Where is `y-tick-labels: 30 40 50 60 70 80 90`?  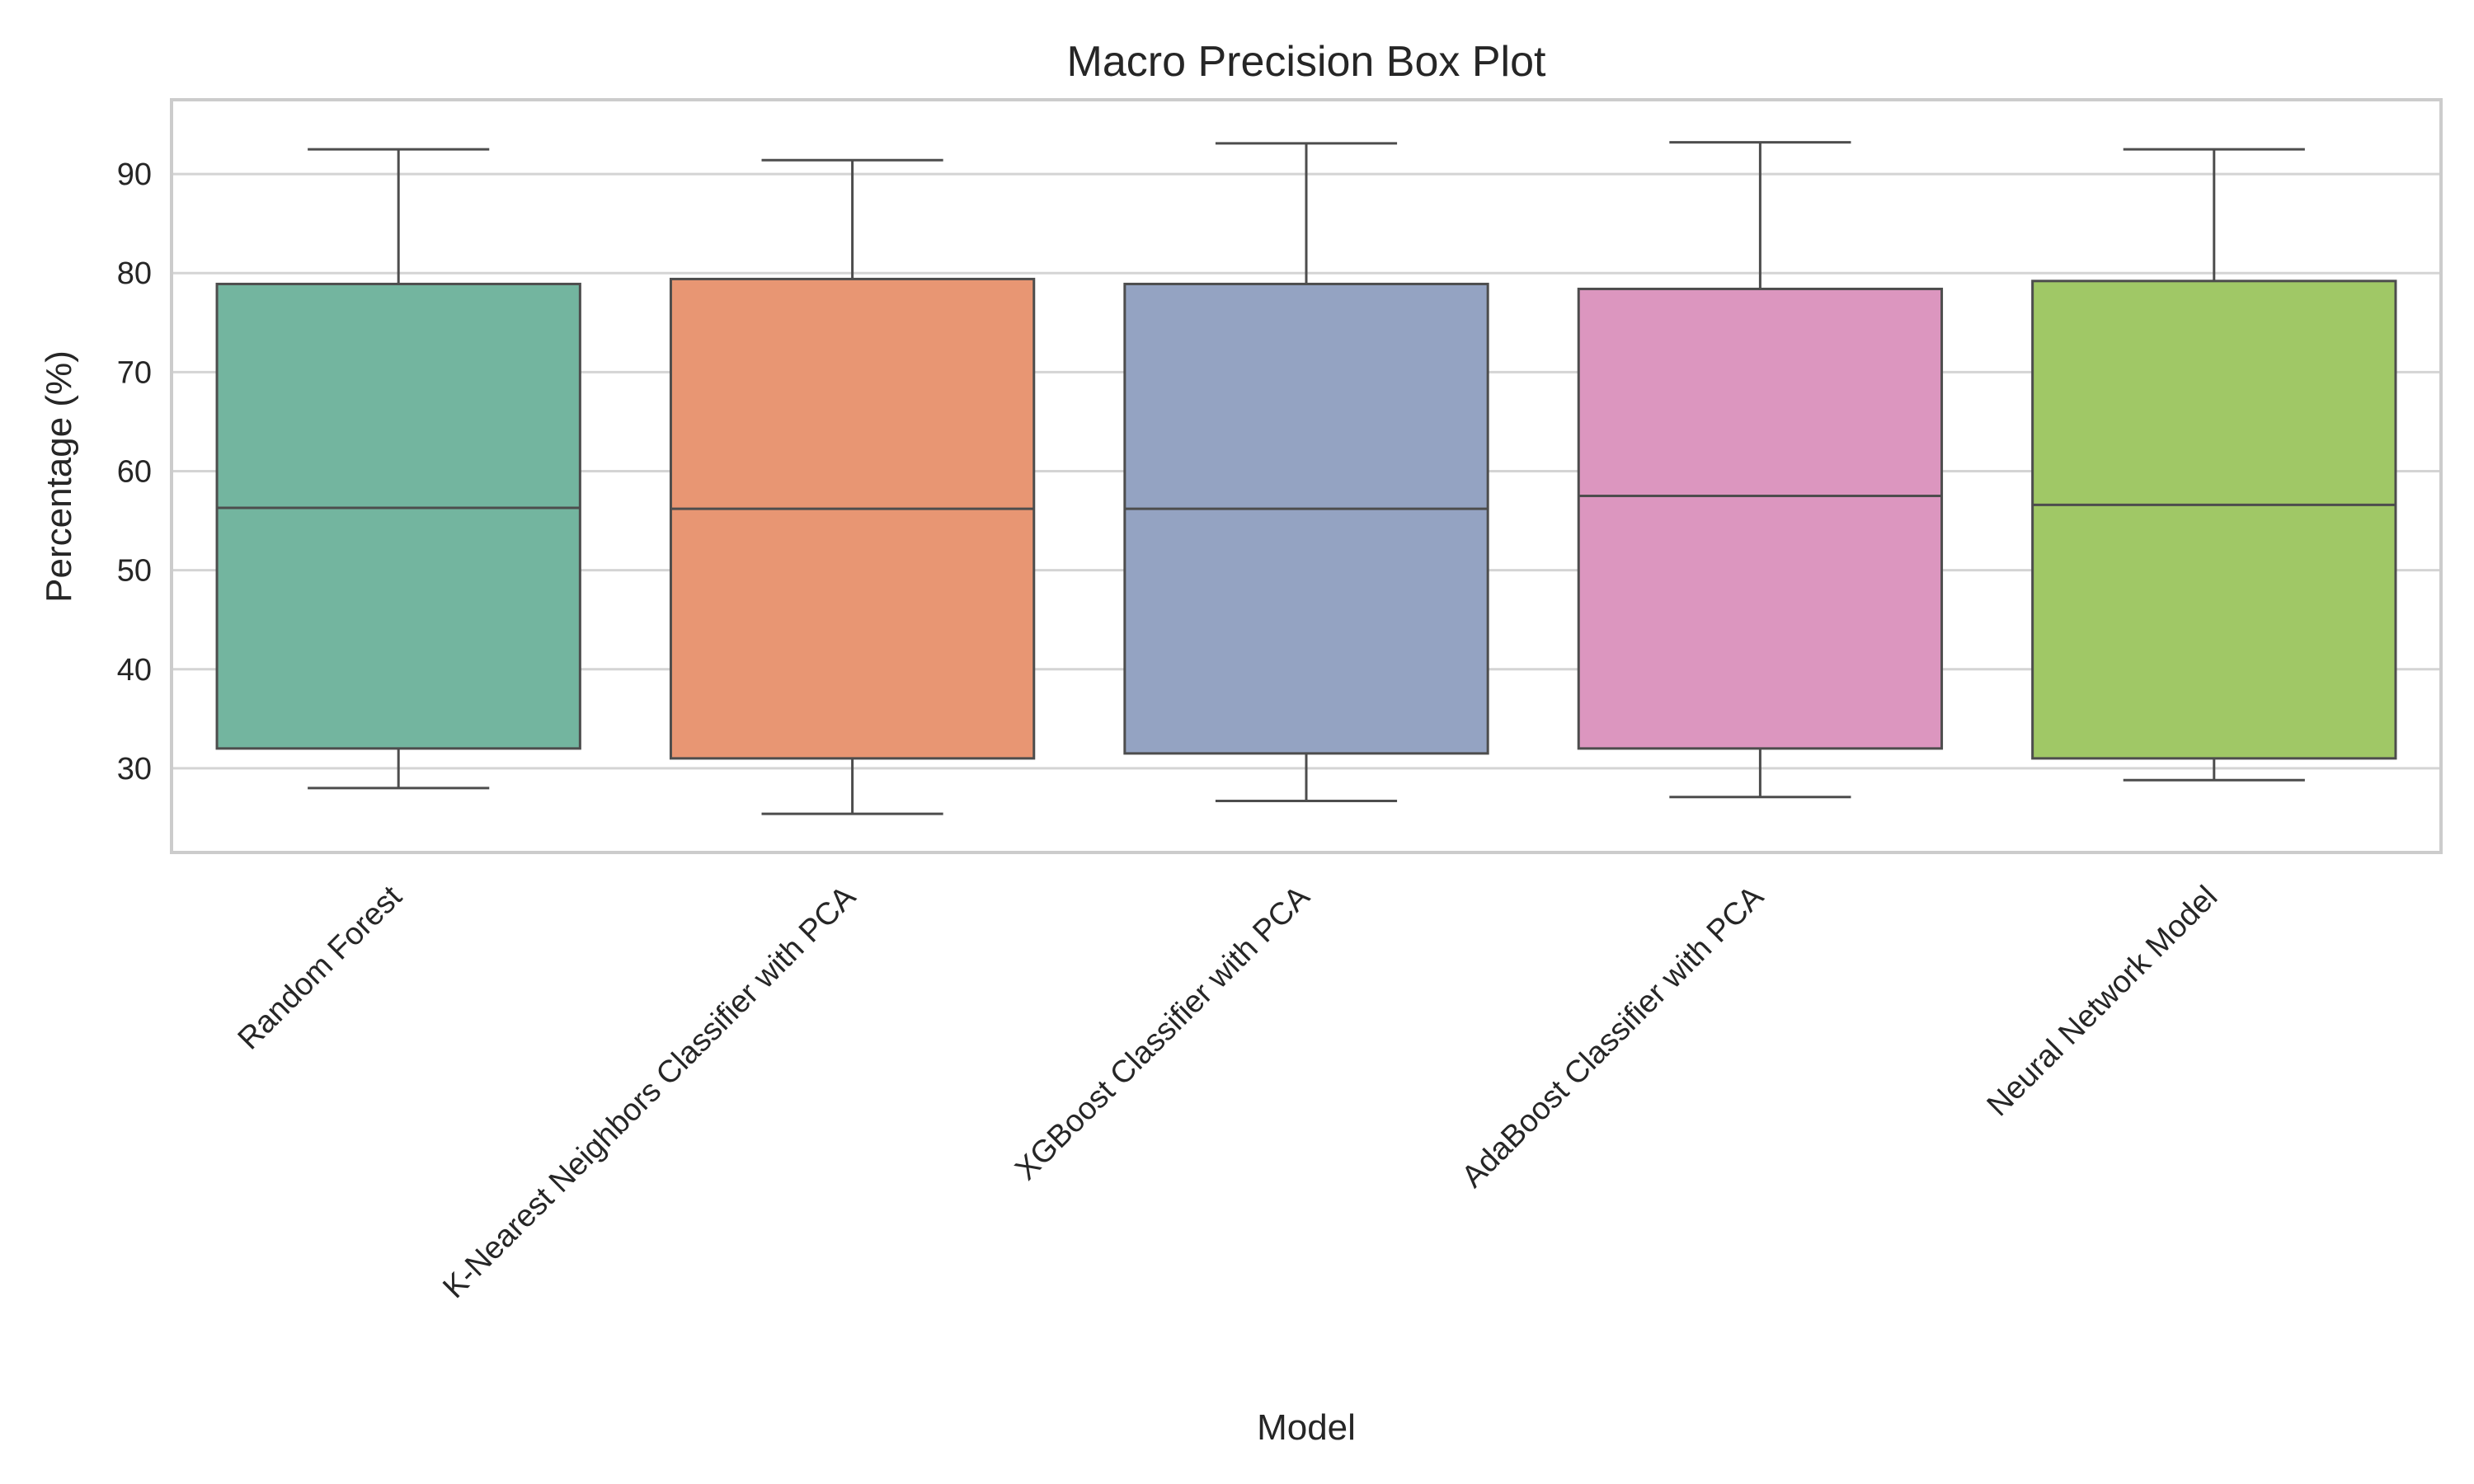
y-tick-labels: 30 40 50 60 70 80 90 is located at coordinates (134, 472).